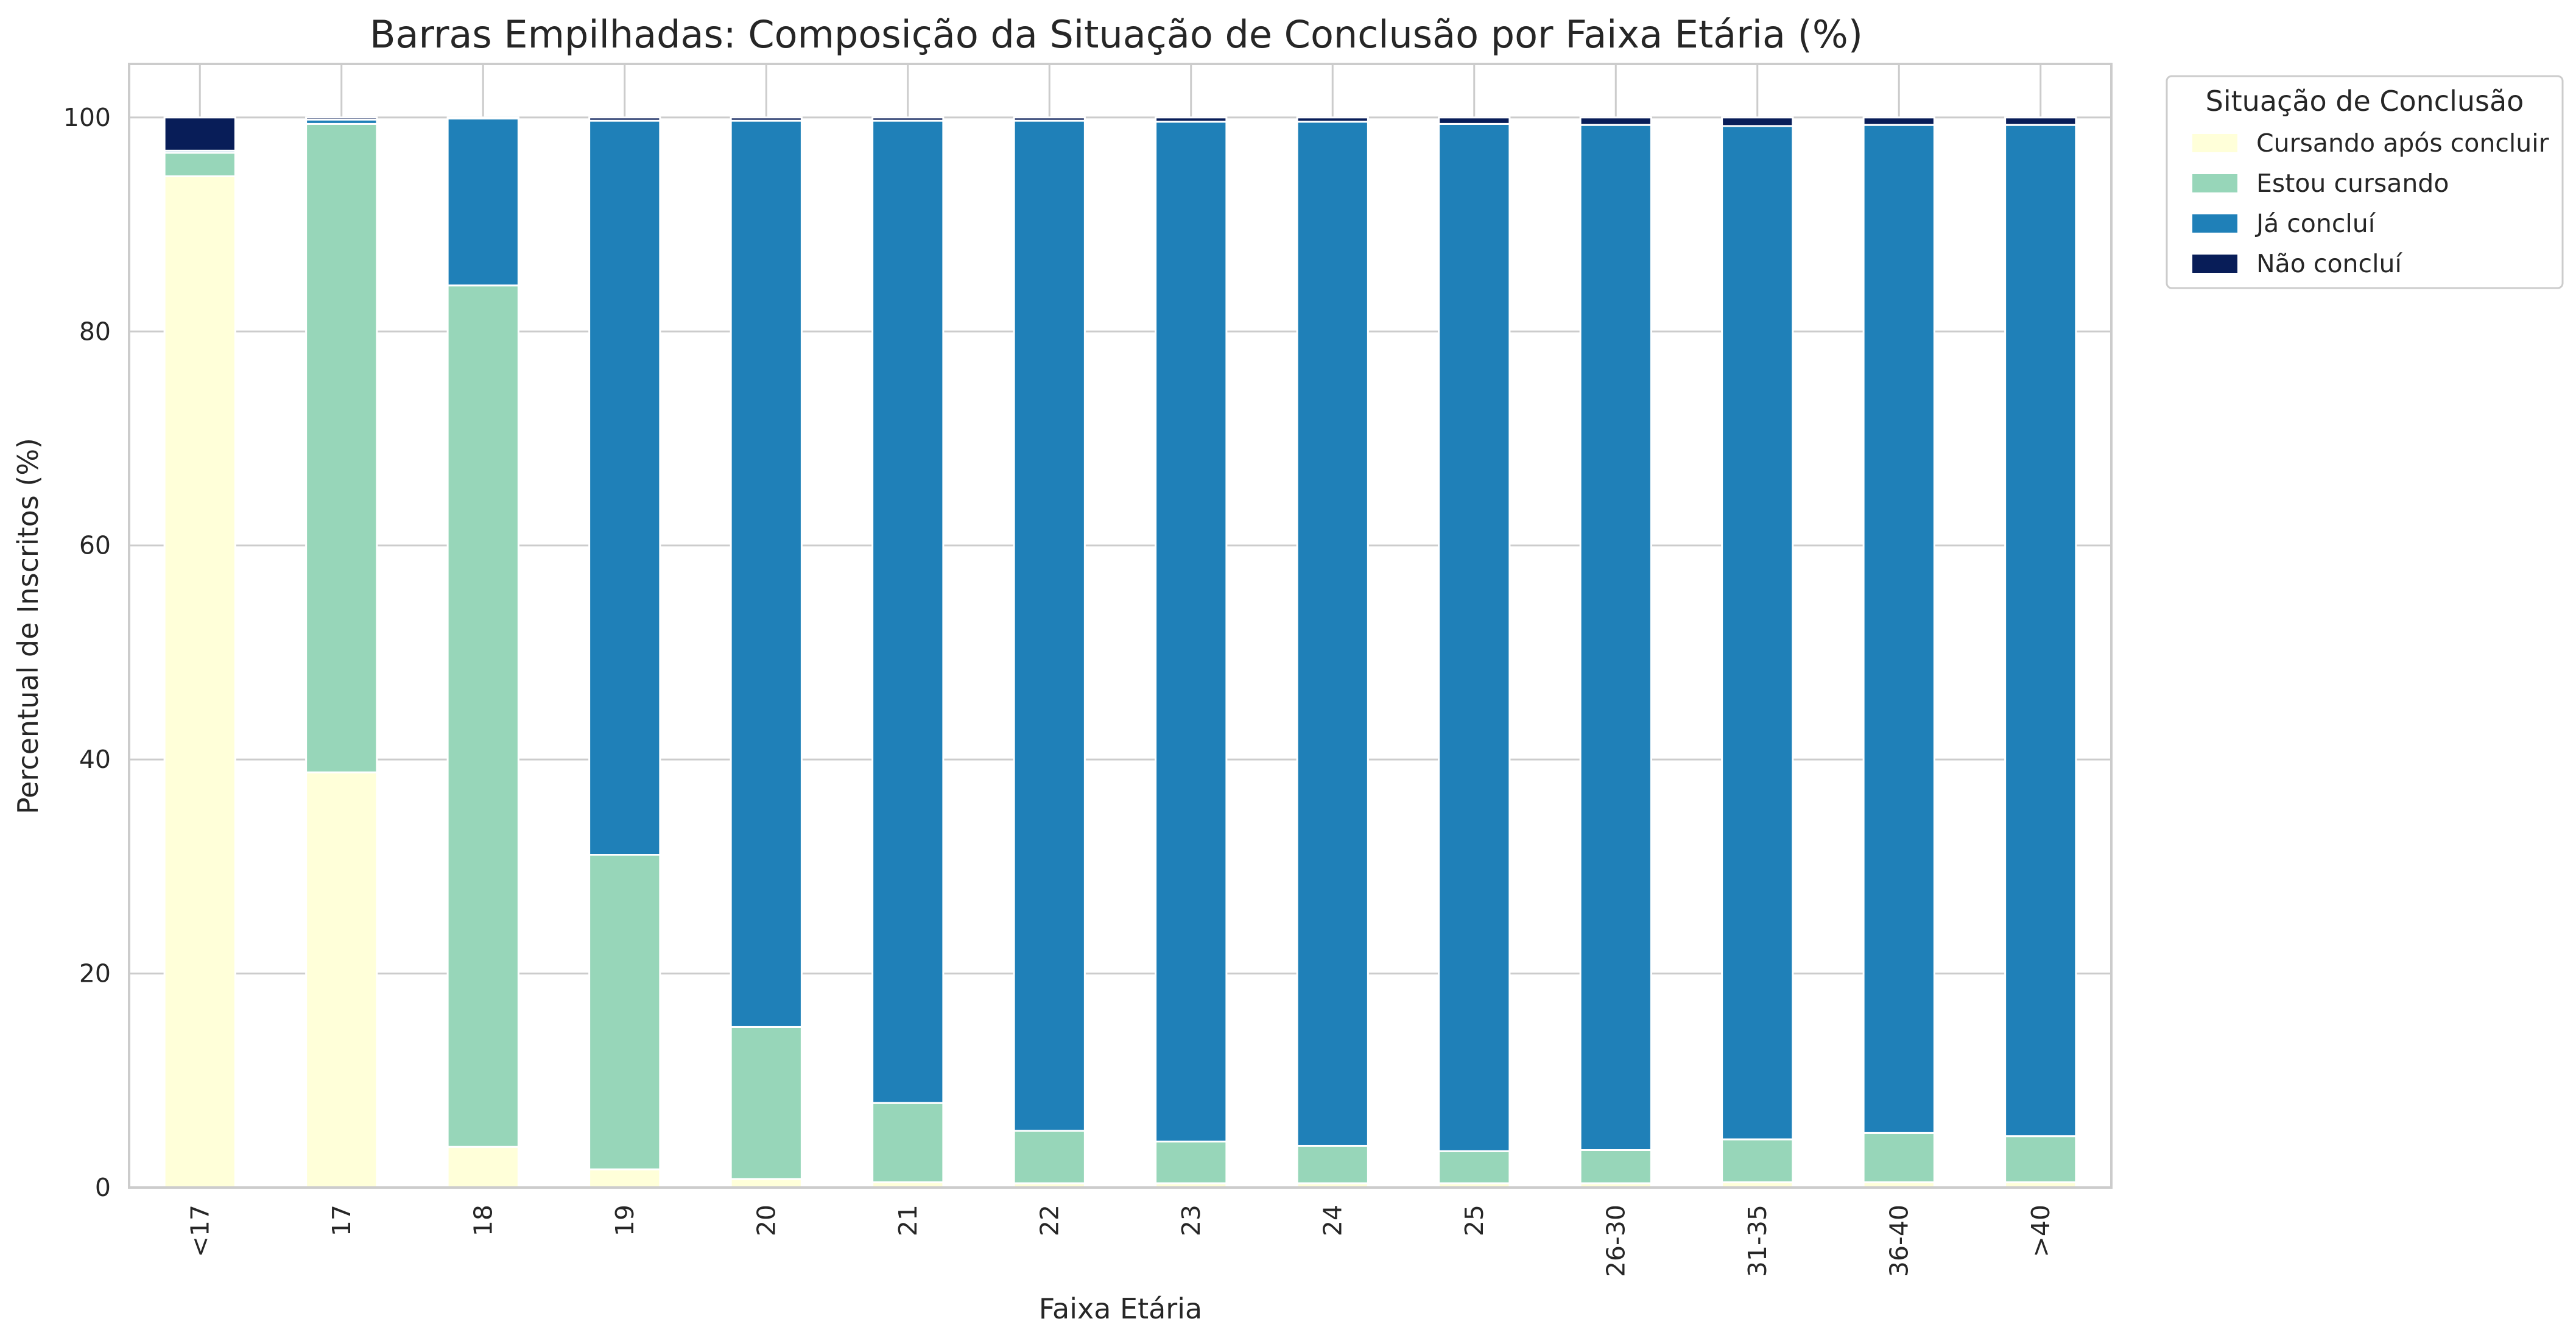 The image size is (2576, 1341). What do you see at coordinates (1898, 1241) in the screenshot?
I see `x-tick-label: 36-40` at bounding box center [1898, 1241].